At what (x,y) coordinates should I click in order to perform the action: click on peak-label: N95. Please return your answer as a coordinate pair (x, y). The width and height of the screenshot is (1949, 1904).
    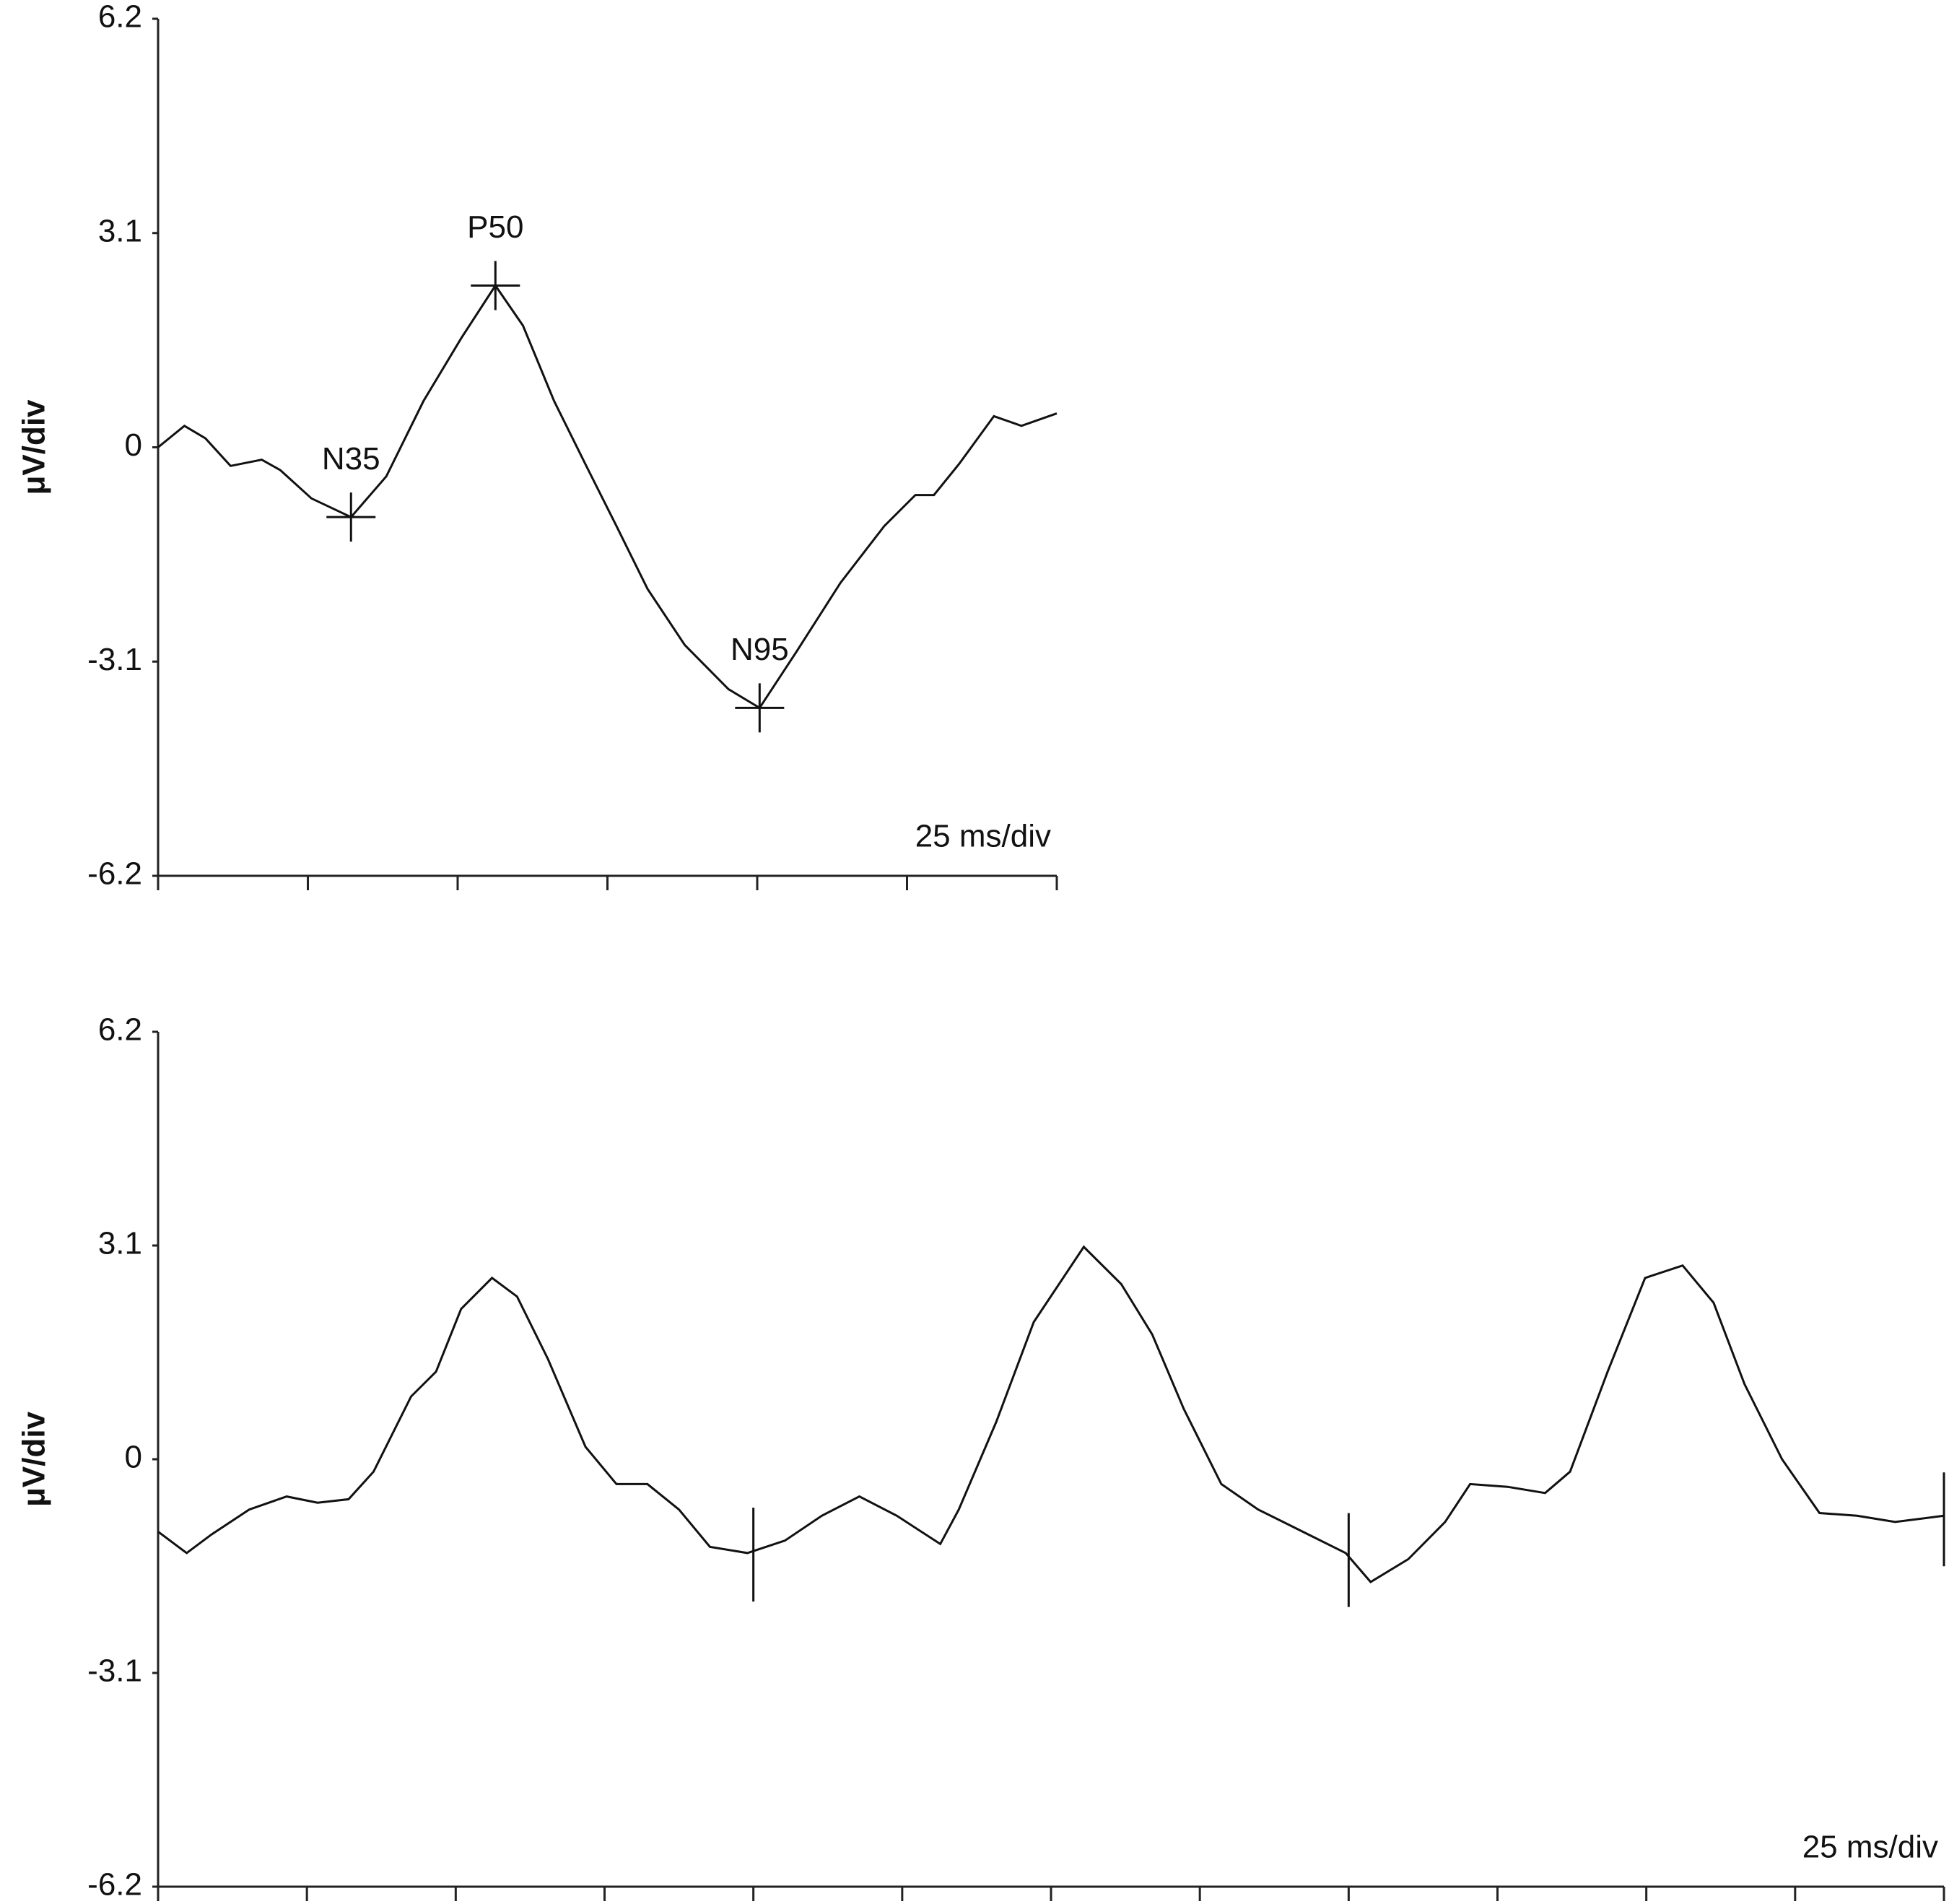
    Looking at the image, I should click on (760, 649).